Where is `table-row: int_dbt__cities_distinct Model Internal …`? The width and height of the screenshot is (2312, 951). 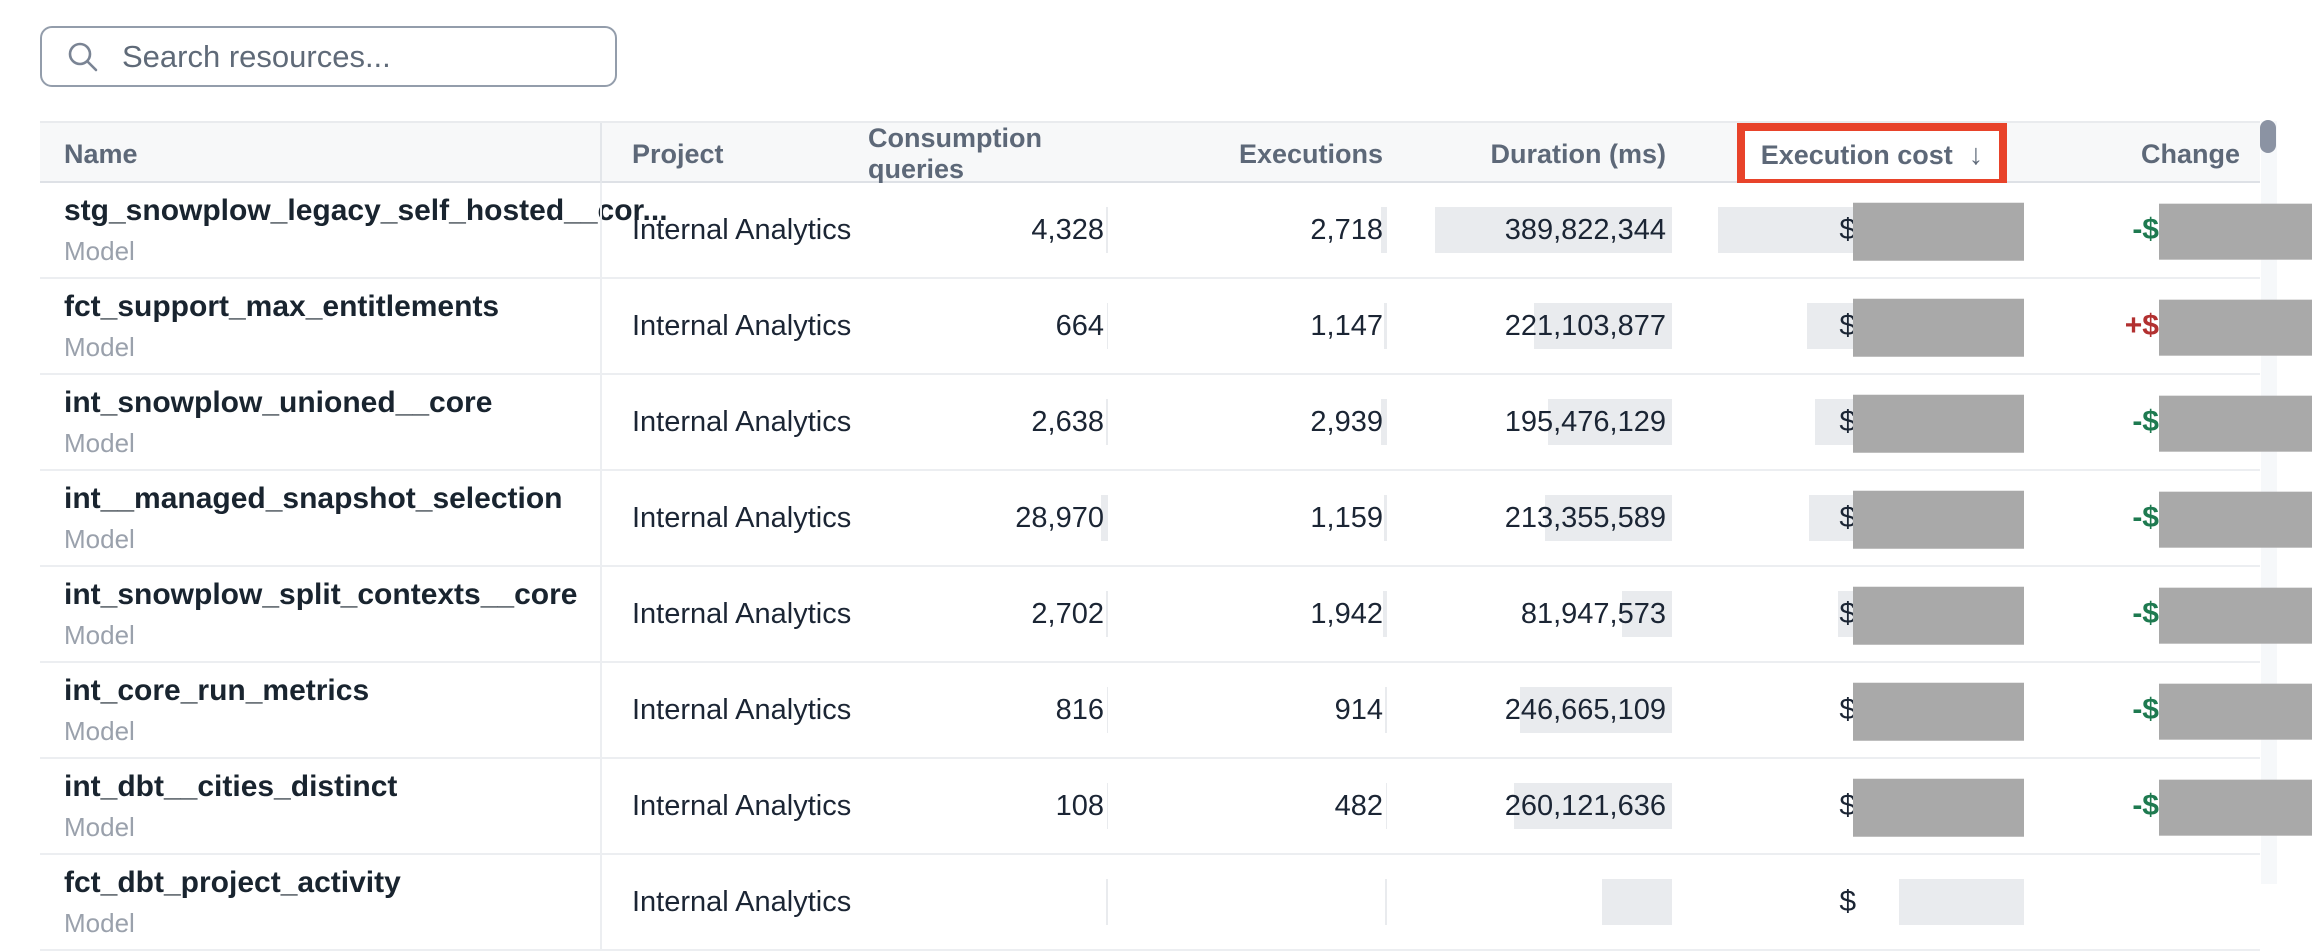 table-row: int_dbt__cities_distinct Model Internal … is located at coordinates (1176, 807).